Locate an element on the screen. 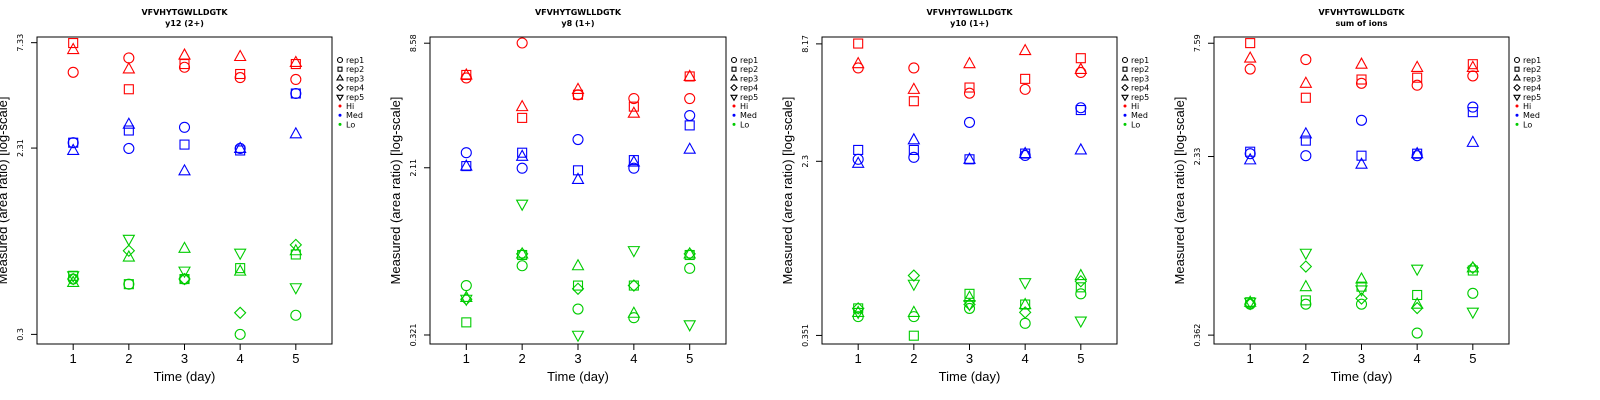 The width and height of the screenshot is (1600, 400). x-tick-label: 3 is located at coordinates (969, 358).